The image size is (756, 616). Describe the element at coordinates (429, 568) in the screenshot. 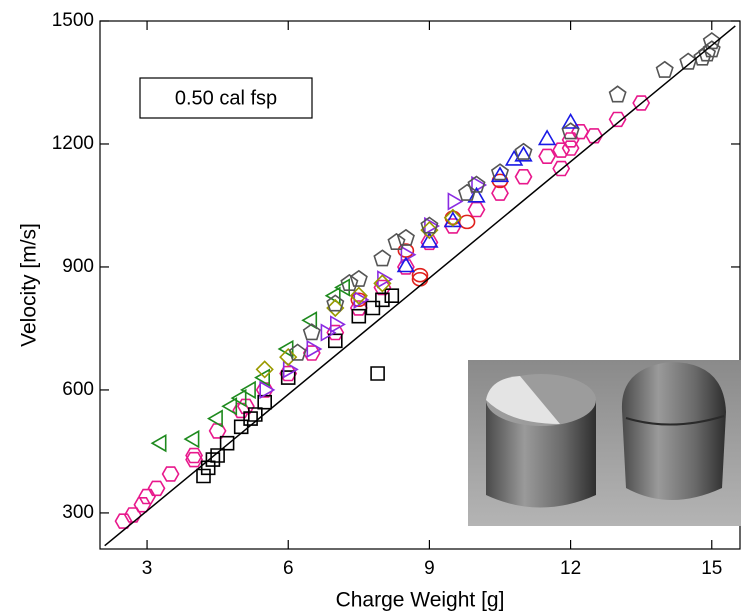

I see `x-tick-label: 9` at that location.